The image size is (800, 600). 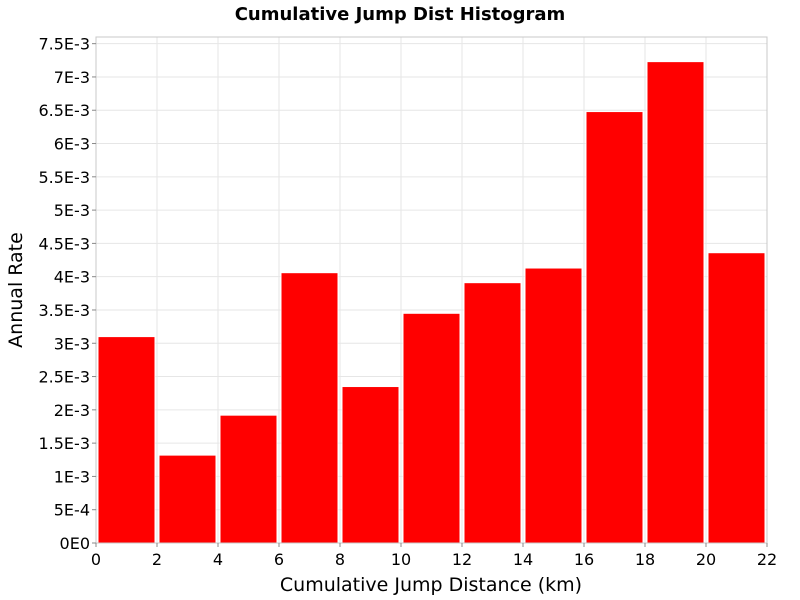 I want to click on chart-title: Cumulative Jump Dist Histogram, so click(x=400, y=14).